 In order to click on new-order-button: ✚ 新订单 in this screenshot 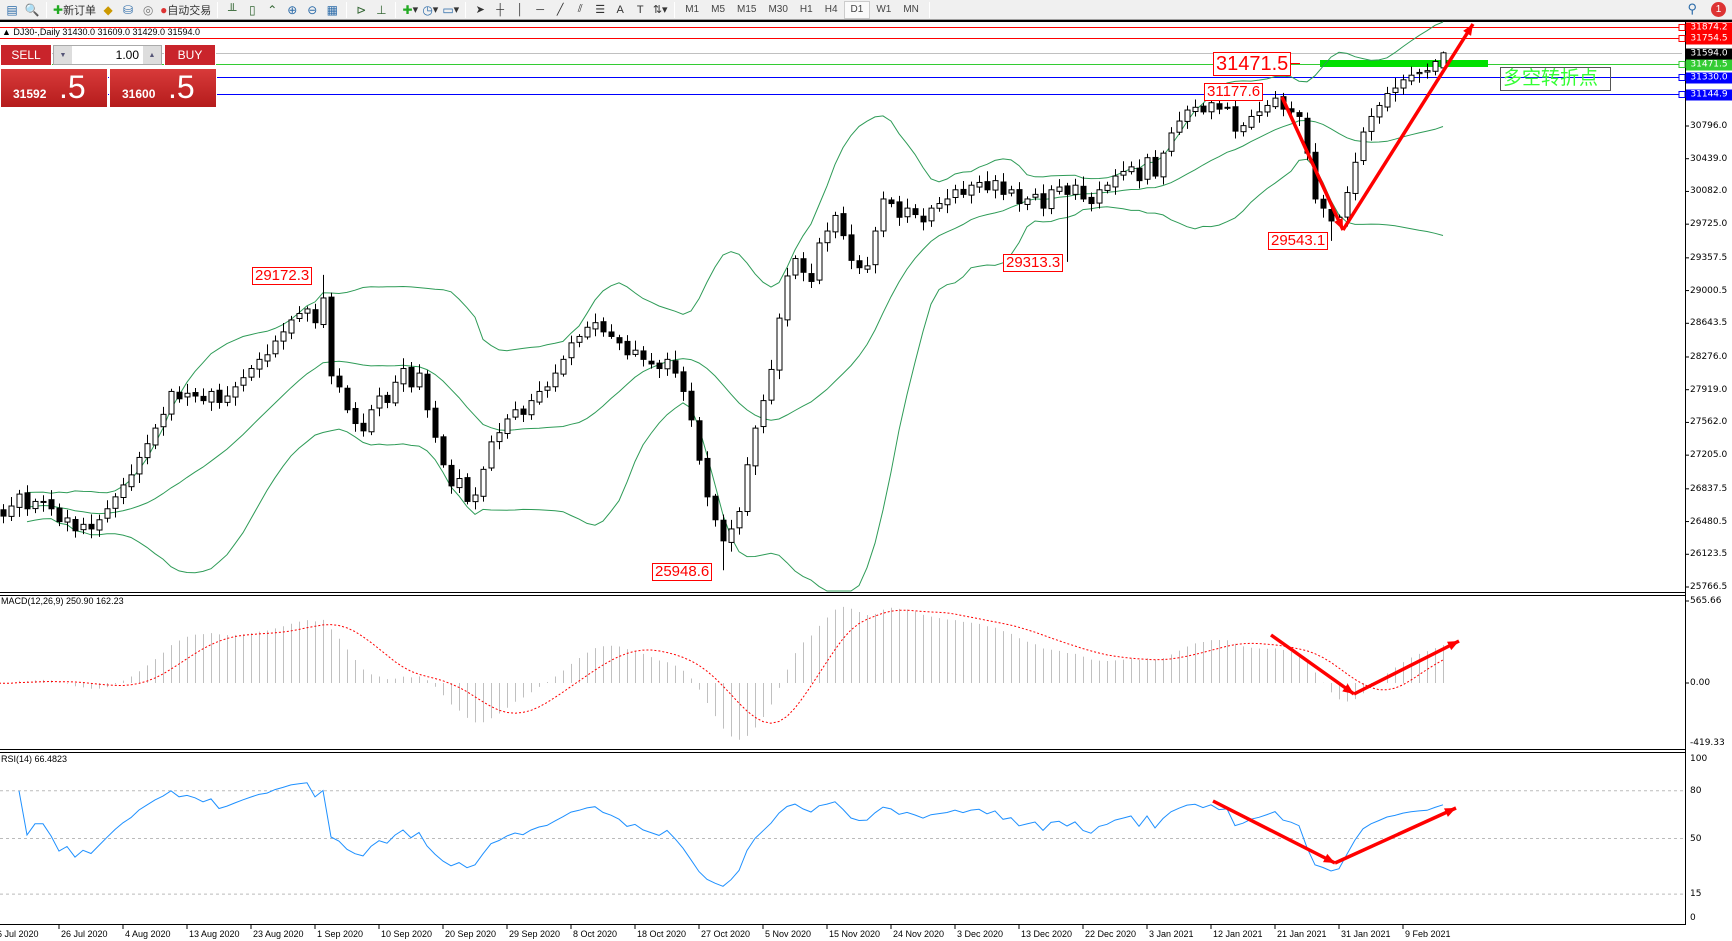, I will do `click(74, 10)`.